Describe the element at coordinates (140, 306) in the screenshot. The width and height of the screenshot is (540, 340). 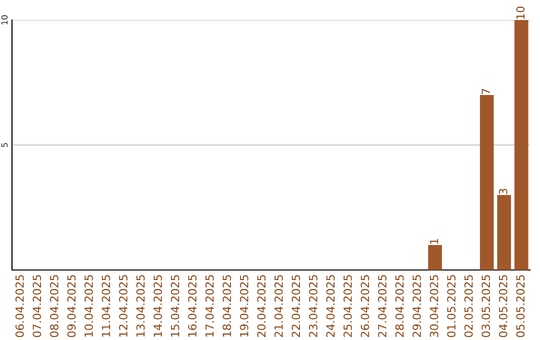
I see `x-tick-label: 13.04.2025` at that location.